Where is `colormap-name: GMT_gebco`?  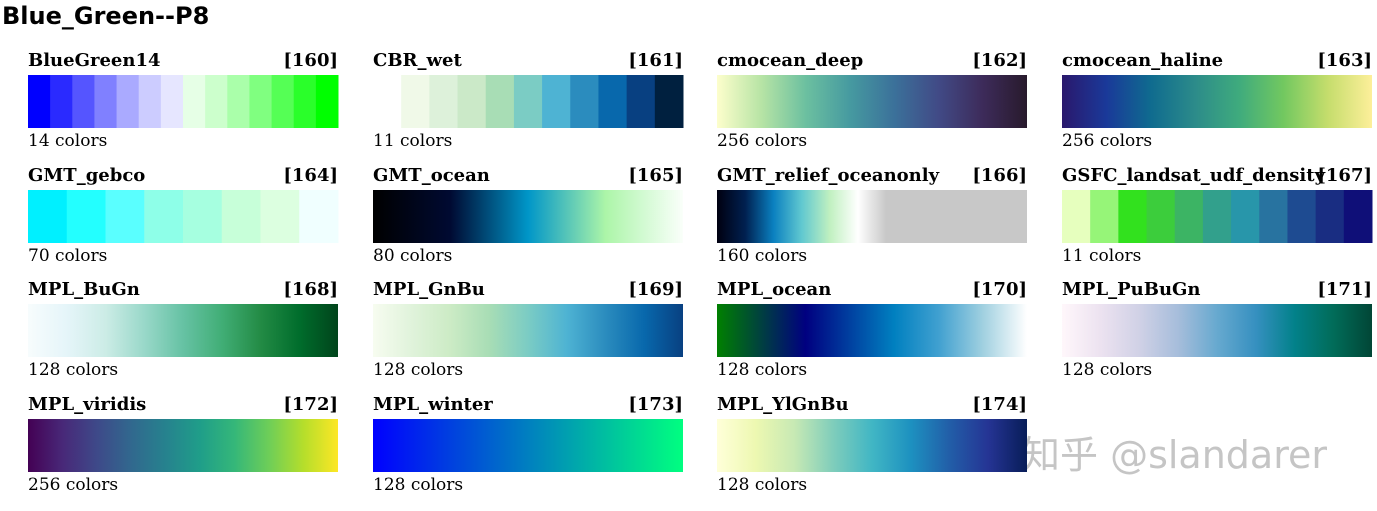
colormap-name: GMT_gebco is located at coordinates (86, 175).